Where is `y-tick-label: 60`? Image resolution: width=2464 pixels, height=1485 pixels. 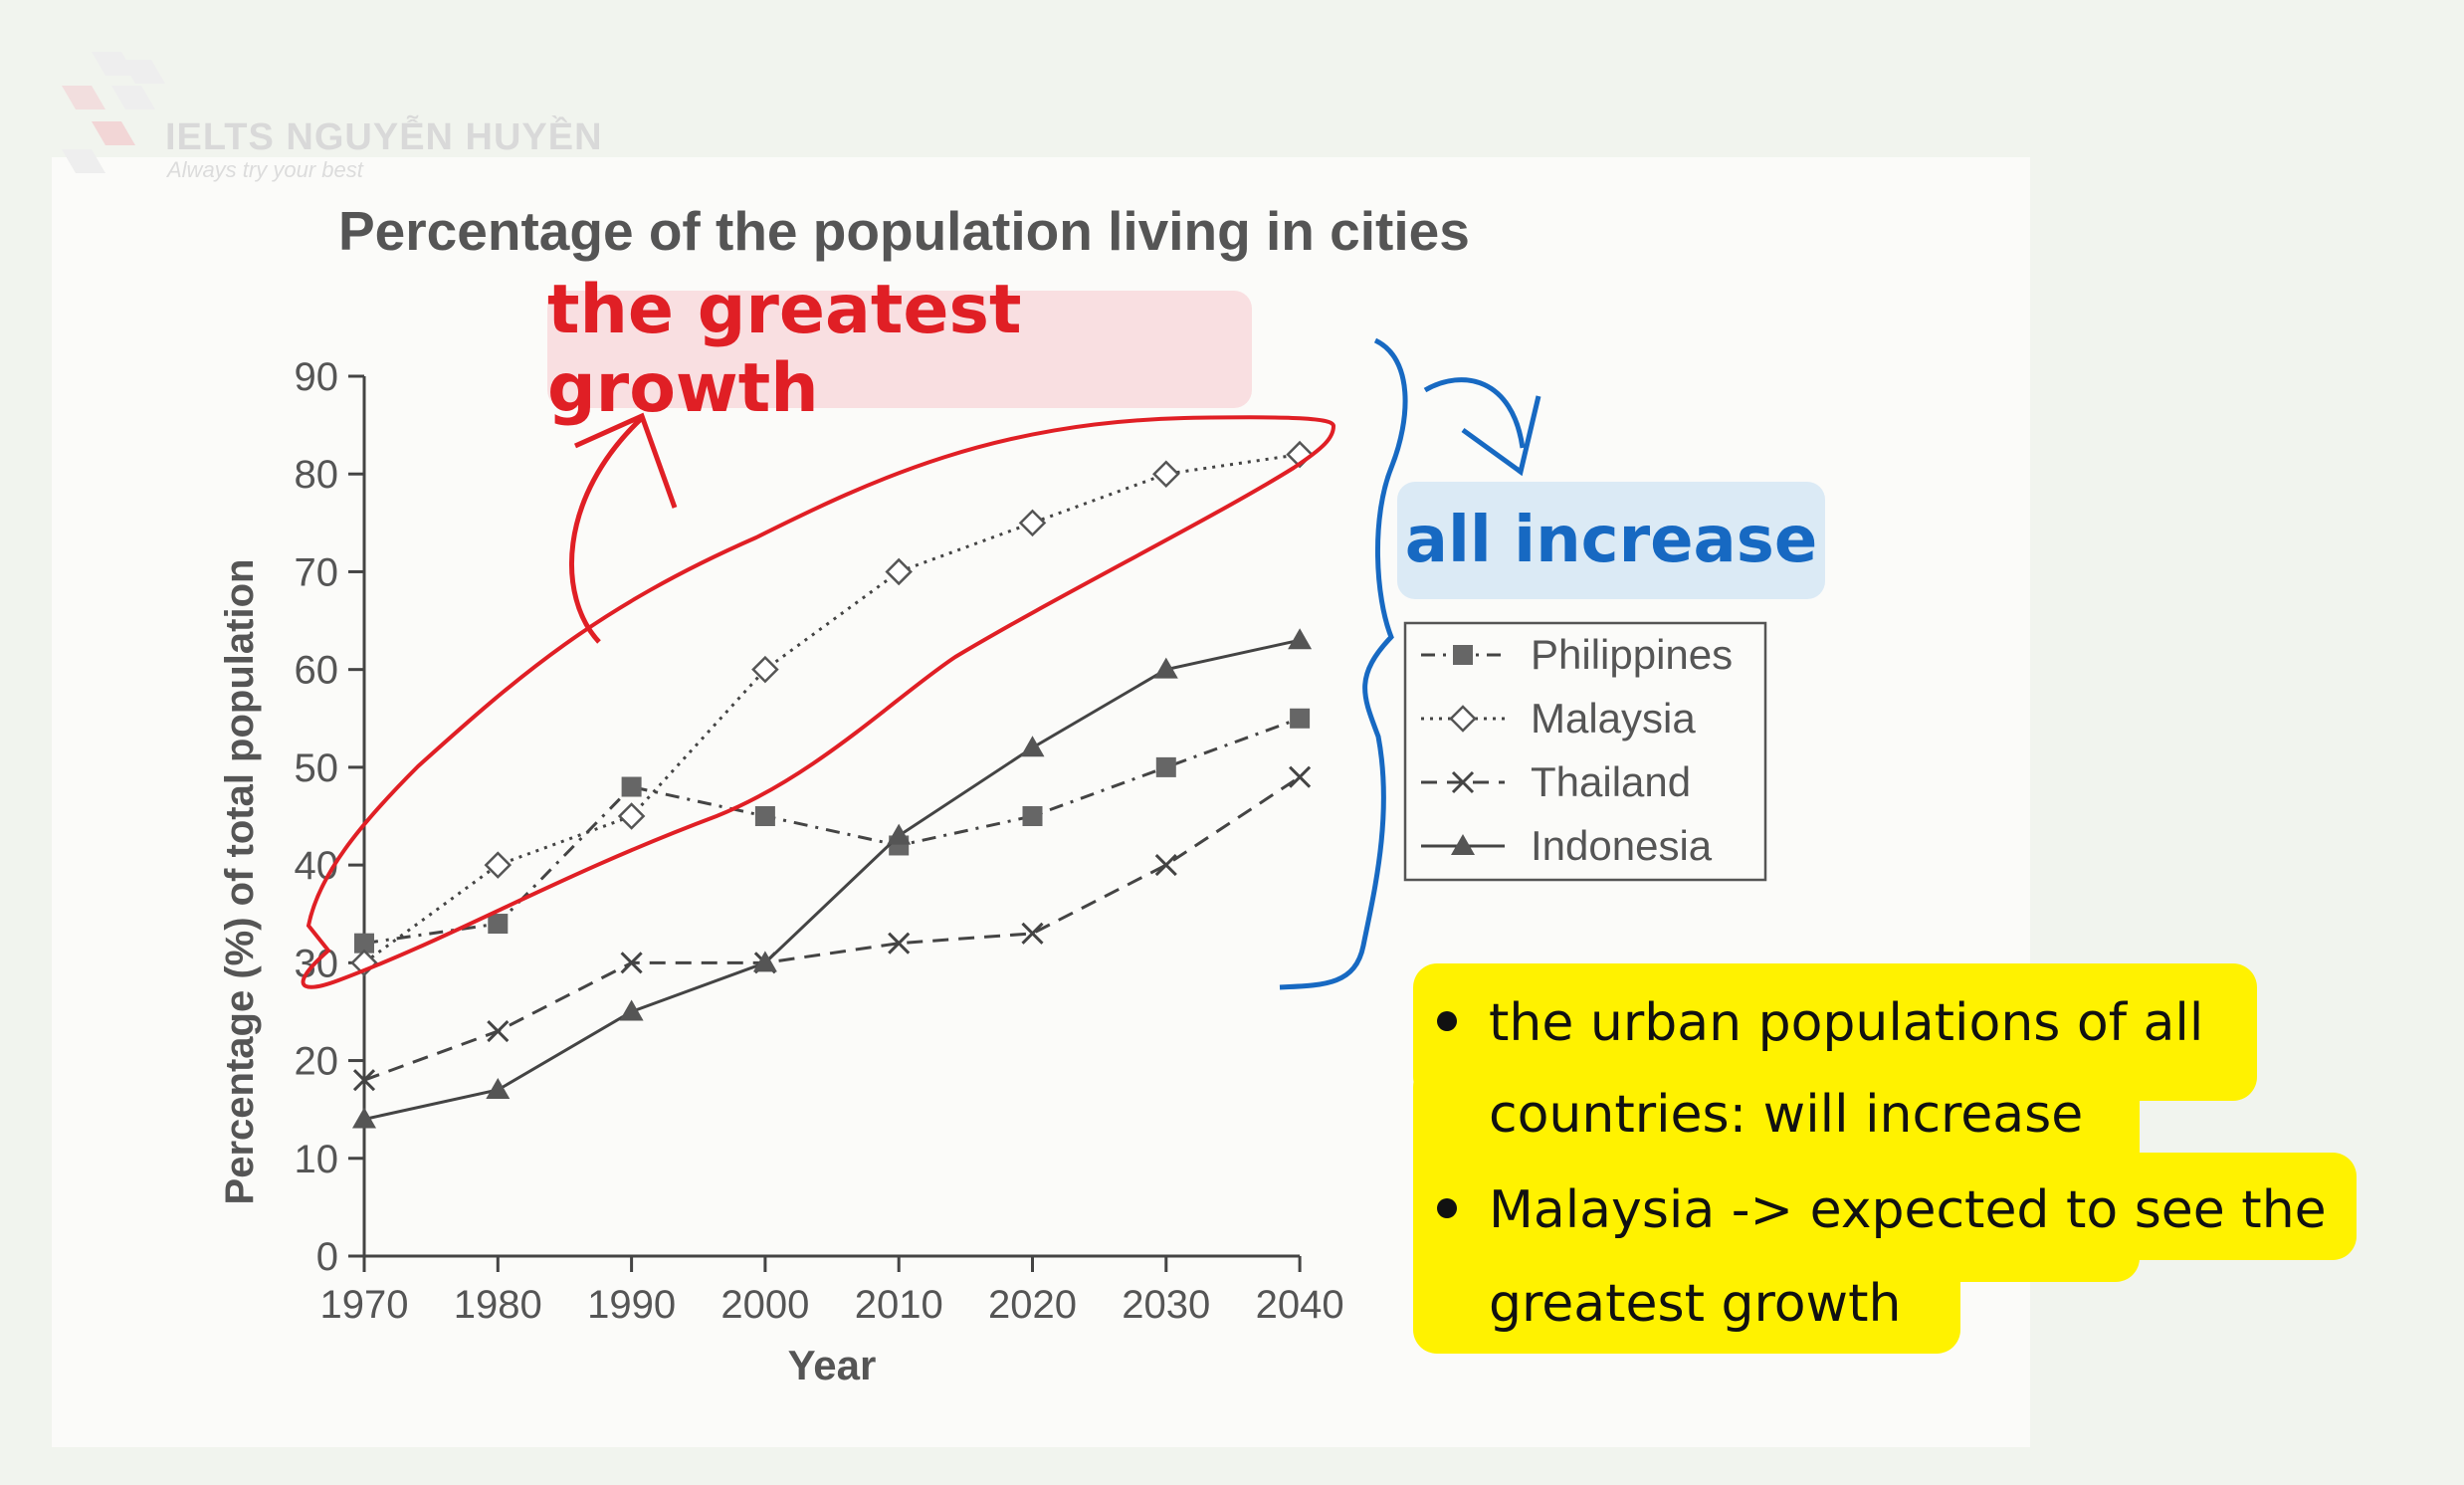 y-tick-label: 60 is located at coordinates (317, 671).